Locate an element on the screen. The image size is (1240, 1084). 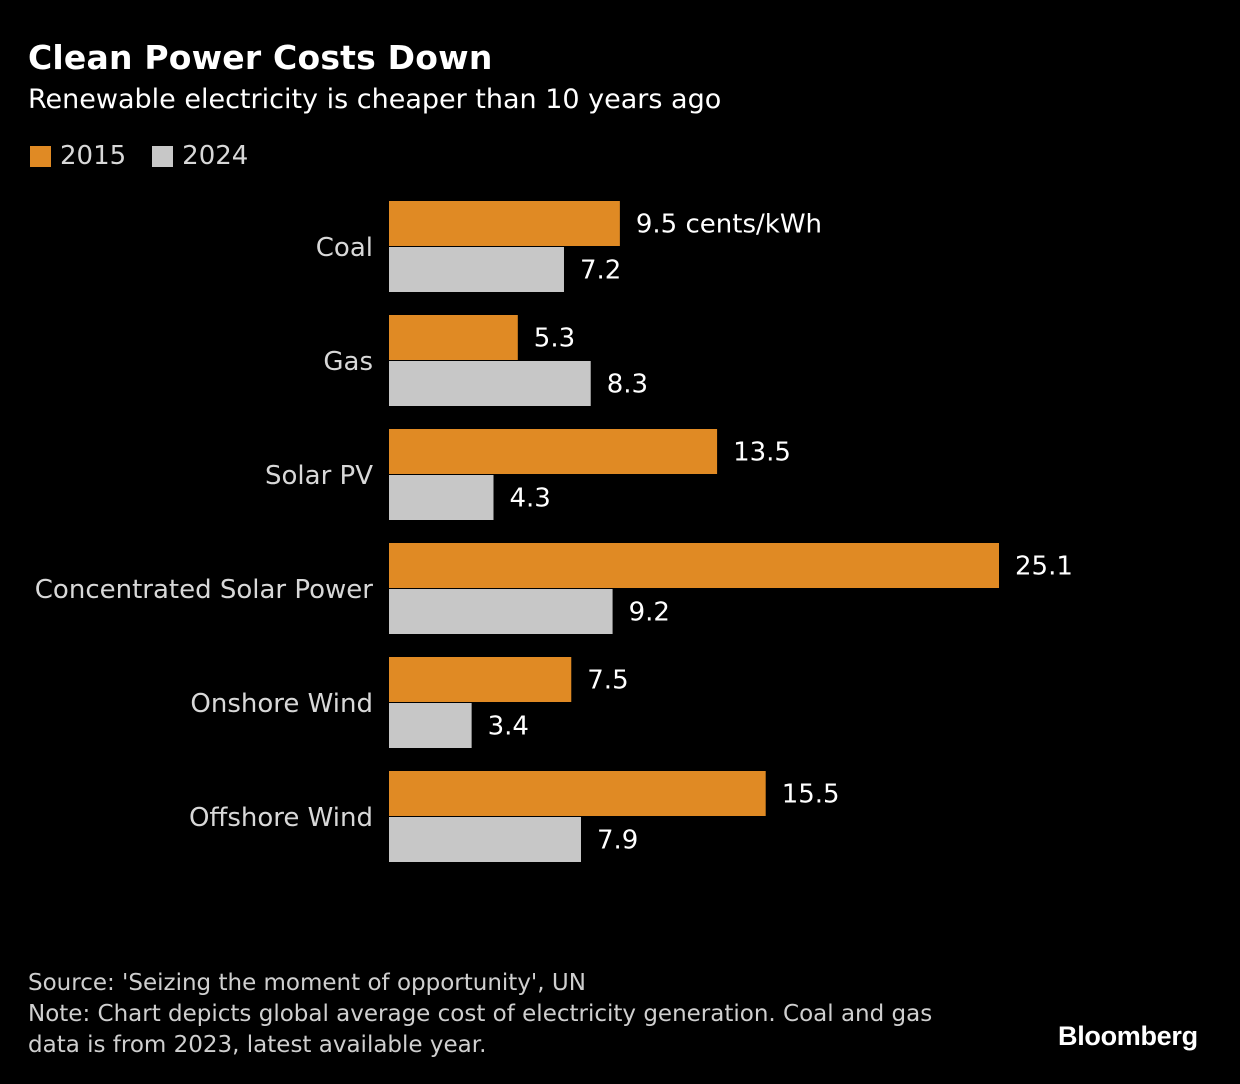
legend-label-2015: 2015 is located at coordinates (93, 156).